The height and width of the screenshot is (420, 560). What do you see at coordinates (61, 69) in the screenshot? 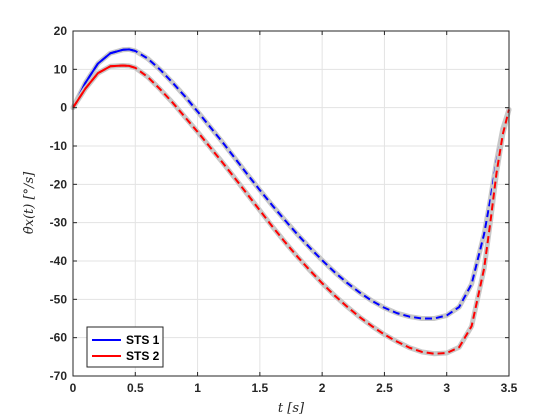
I see `y-tick-label: 10` at bounding box center [61, 69].